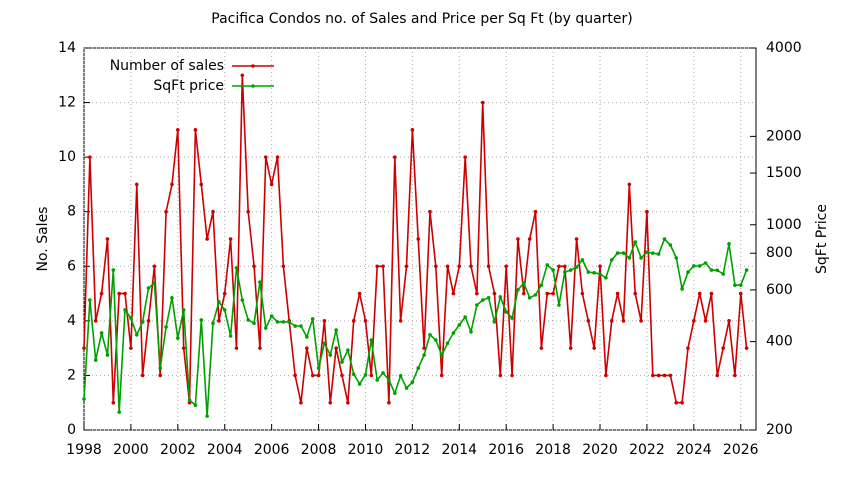  Describe the element at coordinates (71, 321) in the screenshot. I see `y-tick-label: 4` at that location.